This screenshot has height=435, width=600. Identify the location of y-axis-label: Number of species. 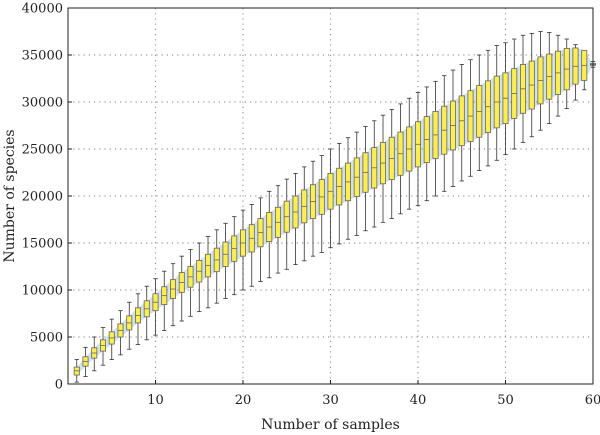
(10, 195).